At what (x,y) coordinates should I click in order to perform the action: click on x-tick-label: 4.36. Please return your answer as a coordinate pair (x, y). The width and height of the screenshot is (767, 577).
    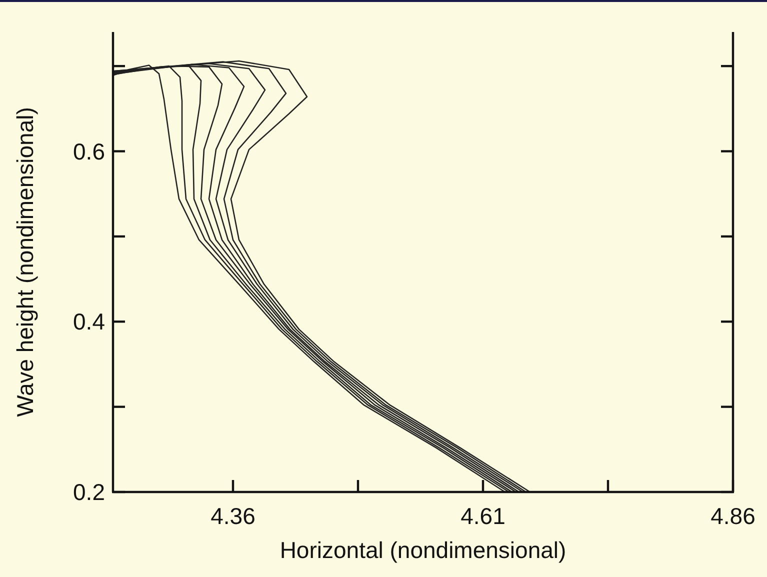
    Looking at the image, I should click on (233, 516).